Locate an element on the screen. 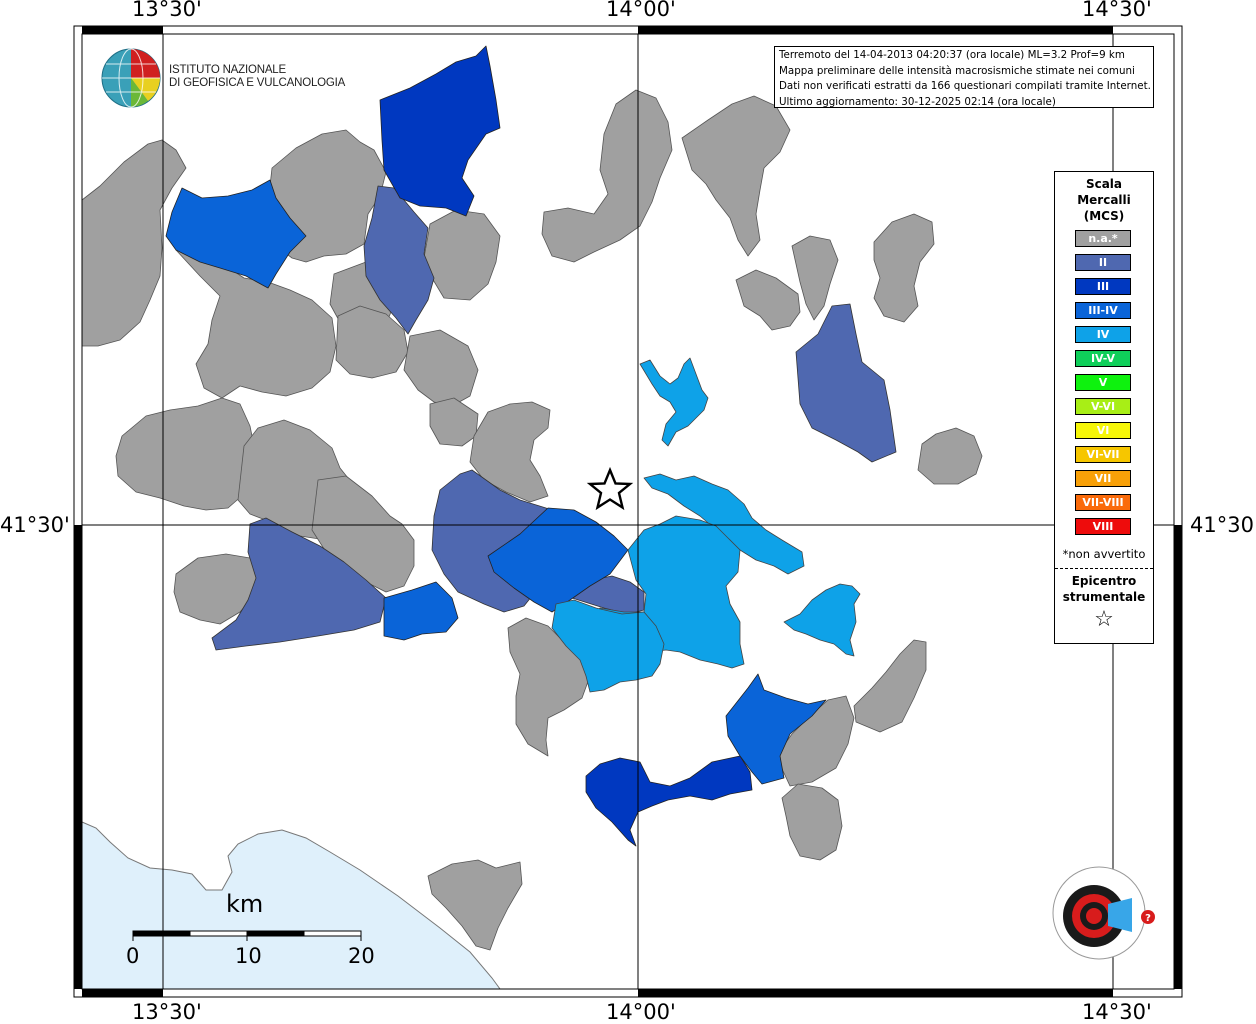 The height and width of the screenshot is (1024, 1256). legend-epicenter-line2: strumentale is located at coordinates (1104, 597).